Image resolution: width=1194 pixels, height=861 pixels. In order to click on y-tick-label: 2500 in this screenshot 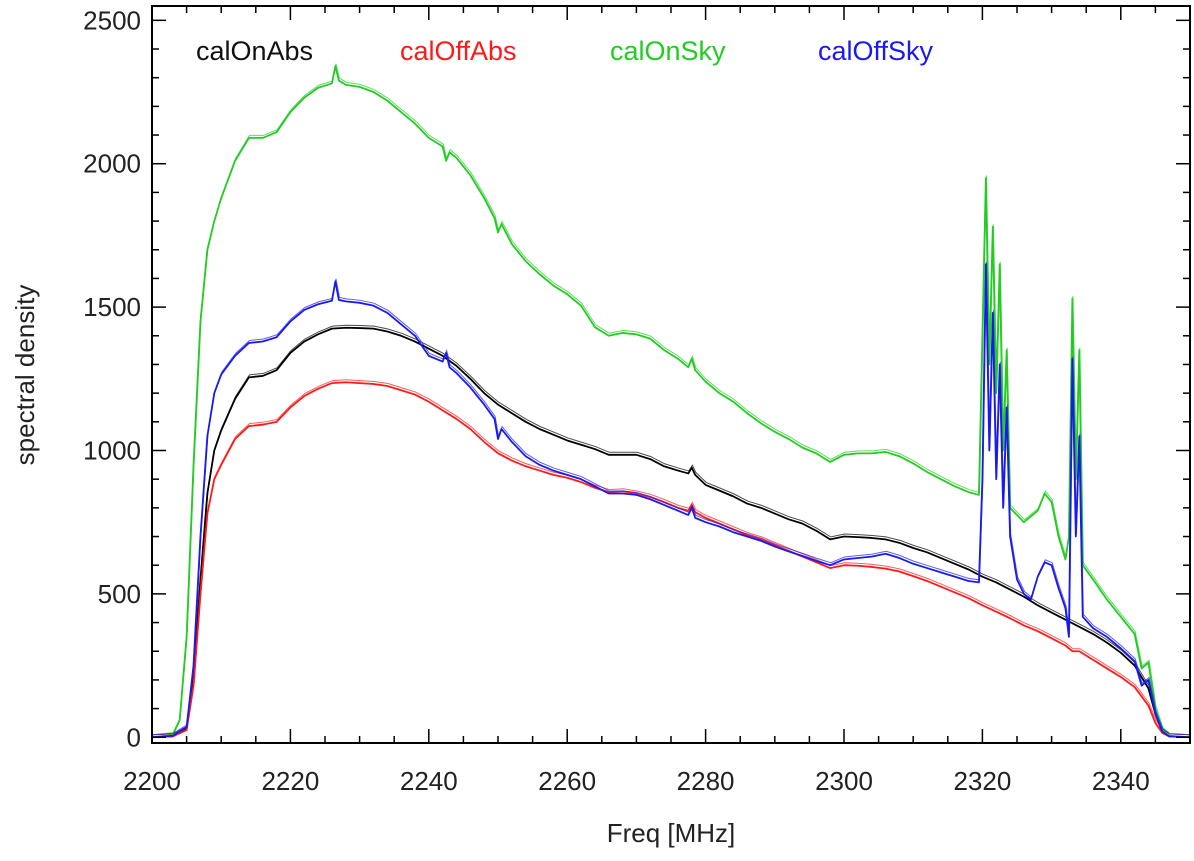, I will do `click(112, 20)`.